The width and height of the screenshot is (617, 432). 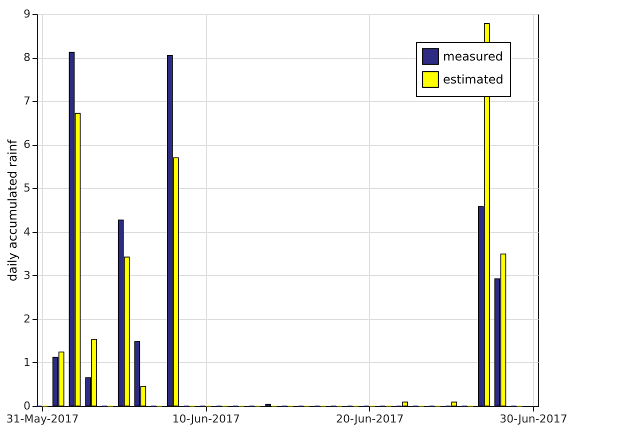 What do you see at coordinates (27, 231) in the screenshot?
I see `y-tick-label: 4` at bounding box center [27, 231].